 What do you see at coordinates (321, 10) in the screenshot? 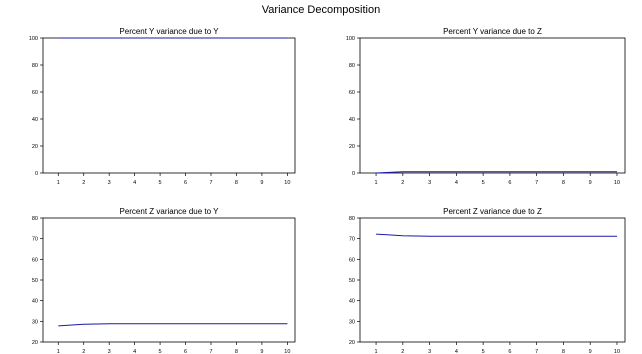
I see `figure-title: Variance Decomposition` at bounding box center [321, 10].